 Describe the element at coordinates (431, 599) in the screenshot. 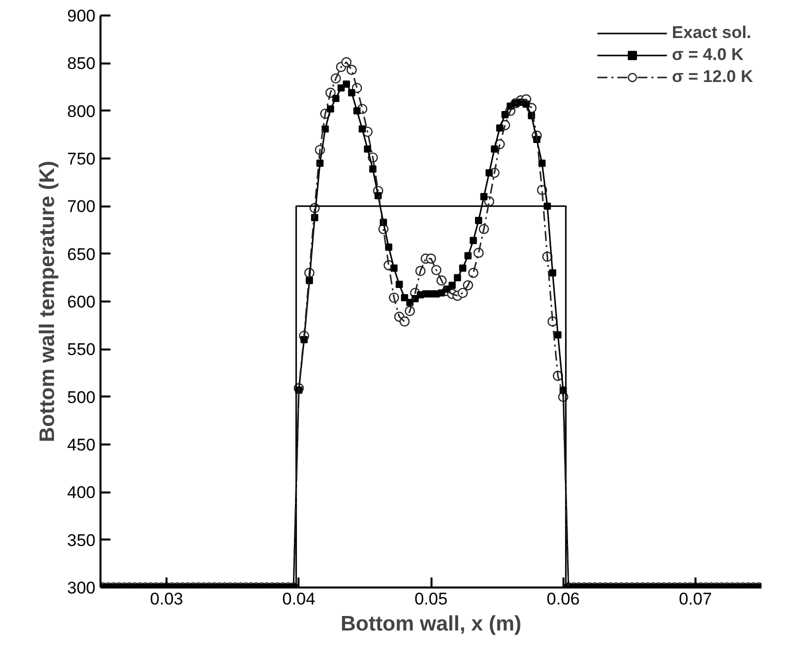

I see `x-tick-label: 0.05` at that location.